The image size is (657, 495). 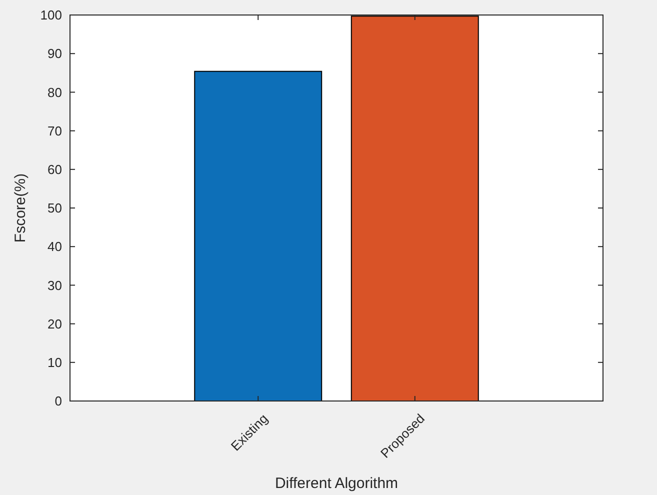 What do you see at coordinates (55, 246) in the screenshot?
I see `y-tick-label: 40` at bounding box center [55, 246].